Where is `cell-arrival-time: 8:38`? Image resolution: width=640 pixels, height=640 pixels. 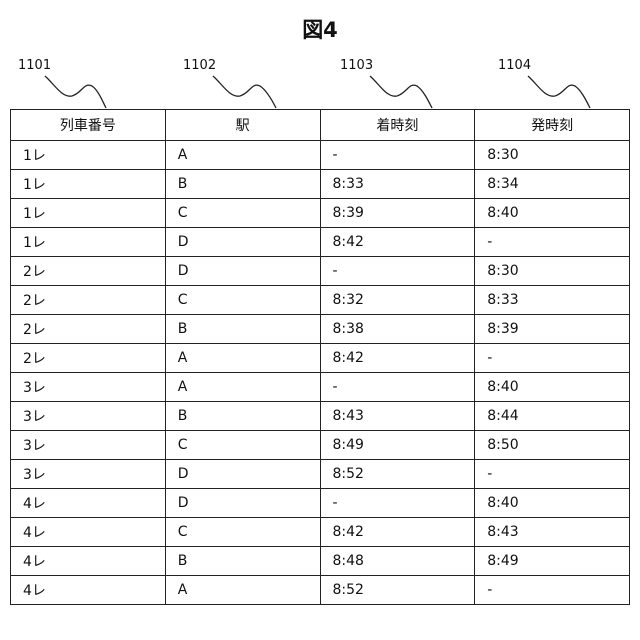
cell-arrival-time: 8:38 is located at coordinates (397, 329).